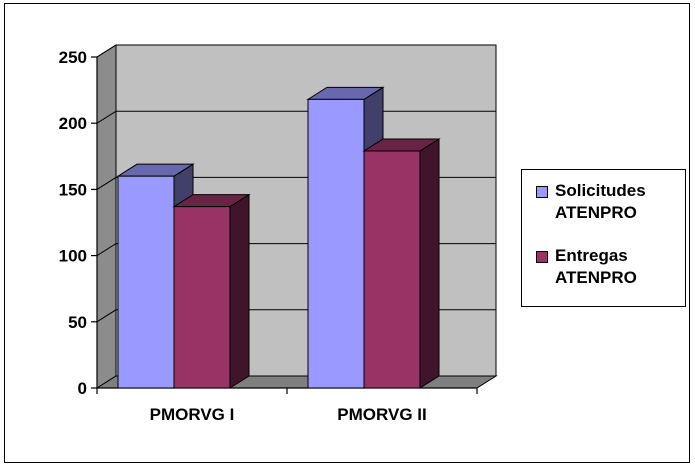  I want to click on legend-label-entregas-line-2: ATENPRO, so click(596, 277).